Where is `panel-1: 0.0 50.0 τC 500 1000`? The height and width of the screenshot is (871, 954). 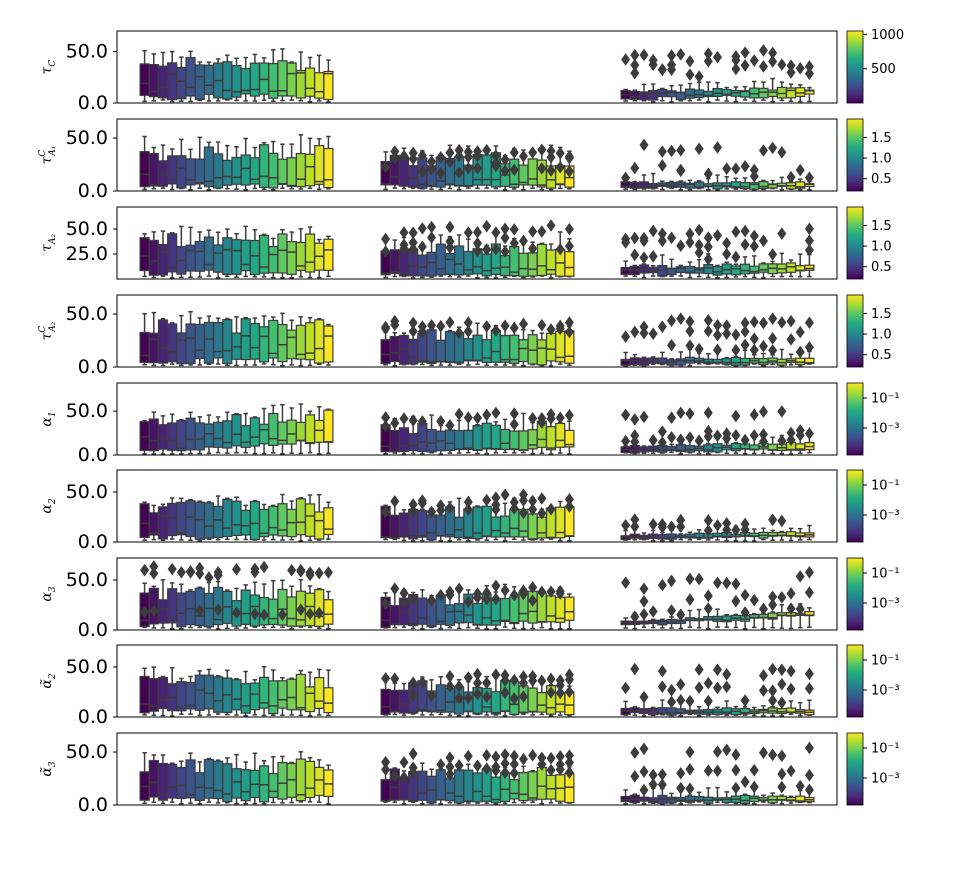 panel-1: 0.0 50.0 τC 500 1000 is located at coordinates (471, 71).